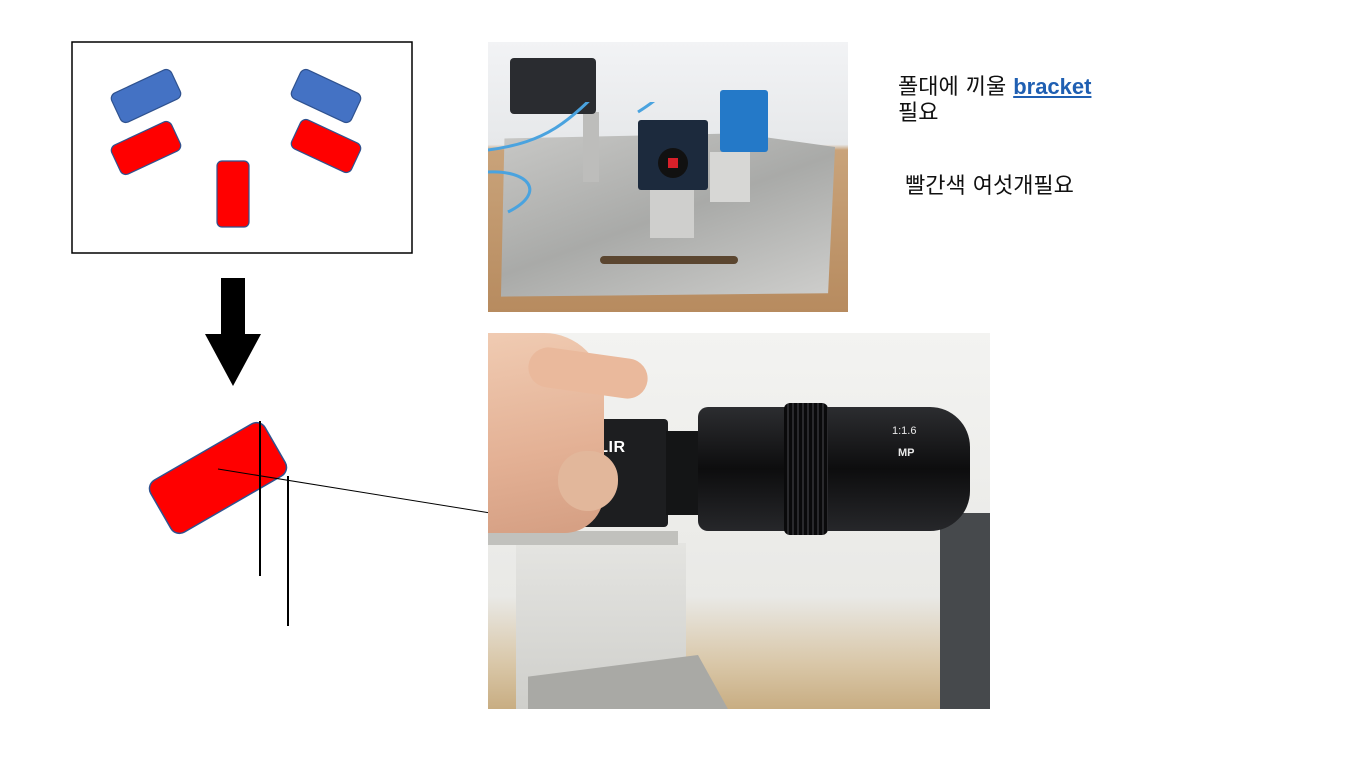  Describe the element at coordinates (673, 155) in the screenshot. I see `front-camera` at that location.